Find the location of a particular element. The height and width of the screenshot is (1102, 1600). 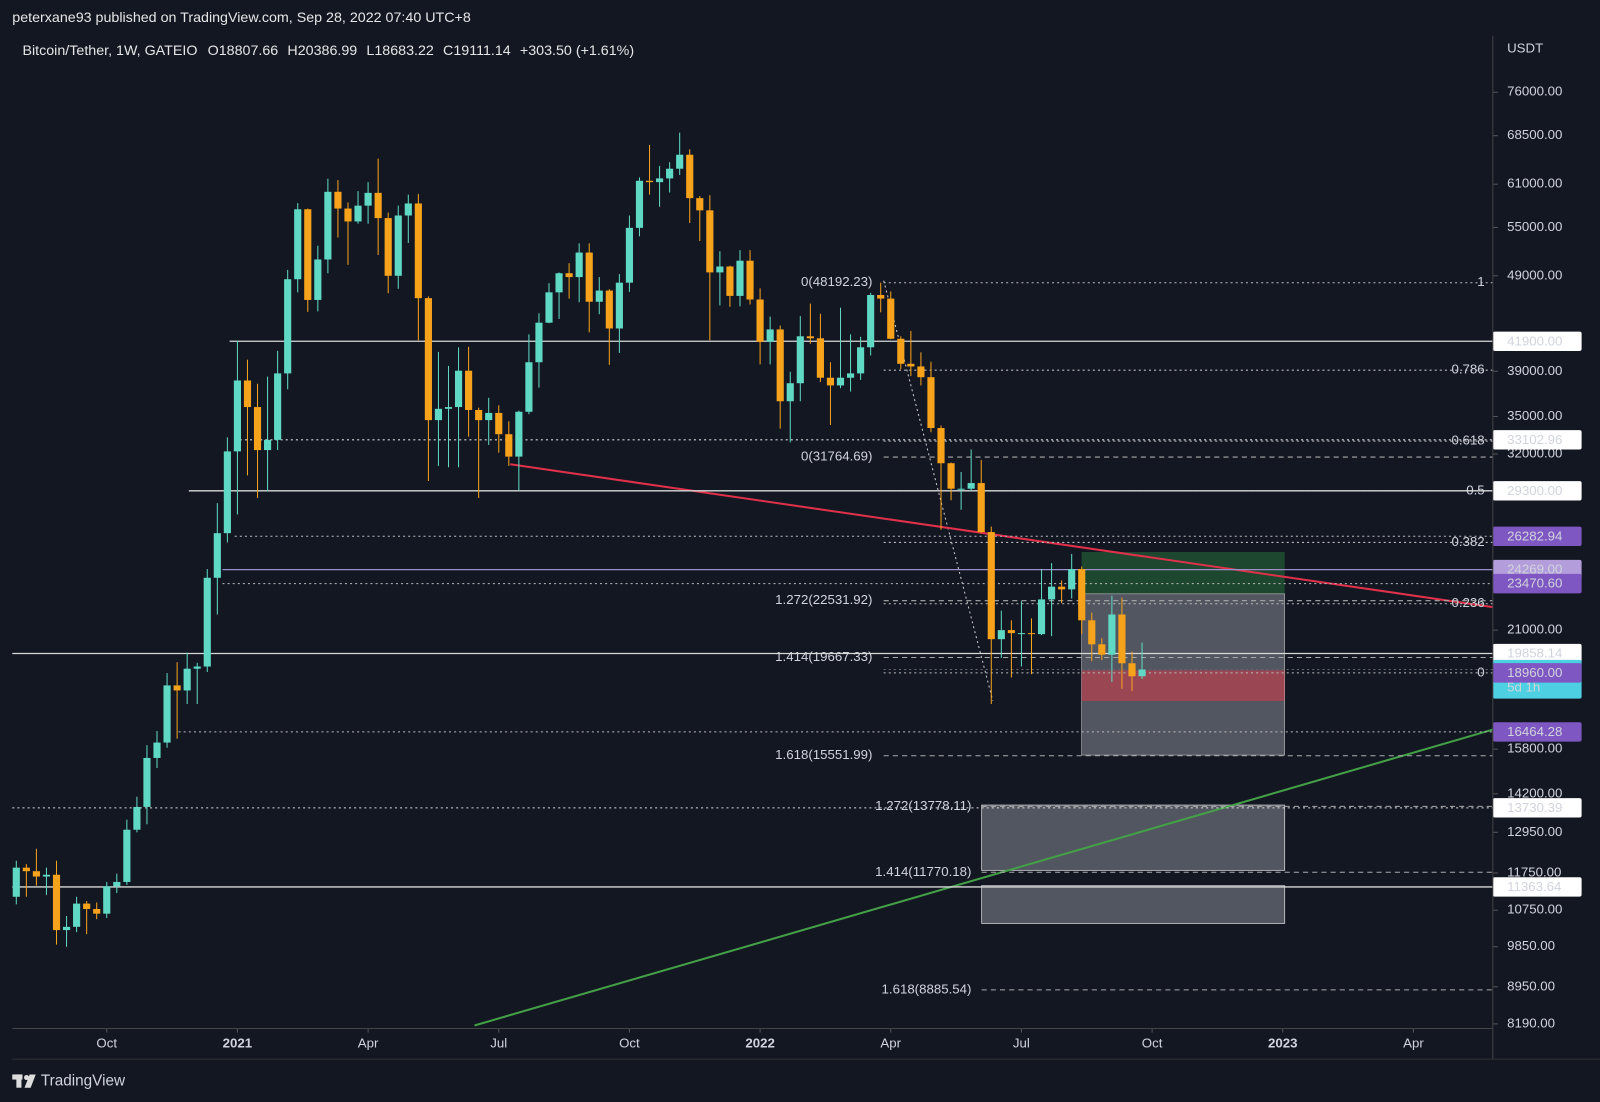

y-tick-label: 10750.00 is located at coordinates (1534, 909).